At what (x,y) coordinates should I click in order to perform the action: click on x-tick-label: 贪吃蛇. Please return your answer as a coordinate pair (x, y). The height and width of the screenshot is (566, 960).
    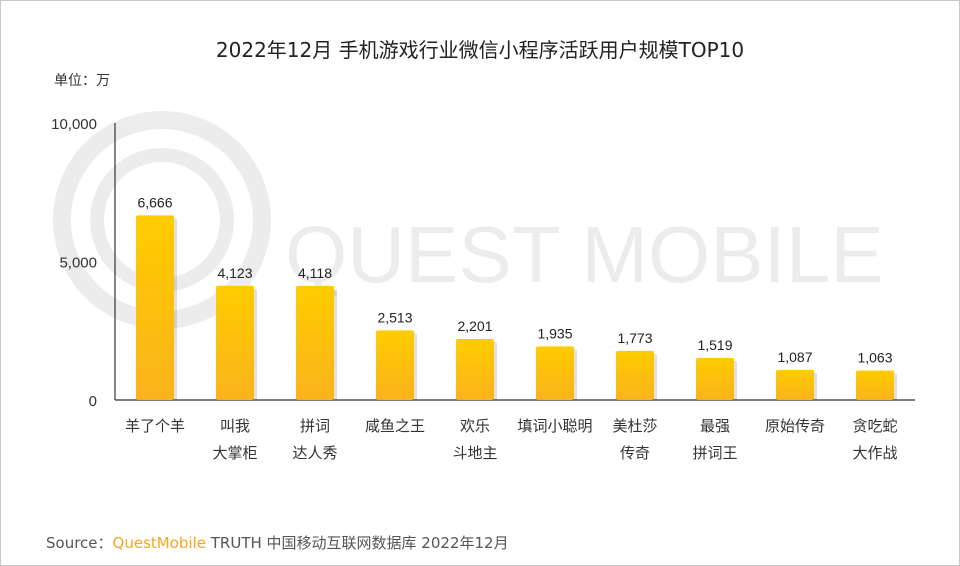
    Looking at the image, I should click on (874, 426).